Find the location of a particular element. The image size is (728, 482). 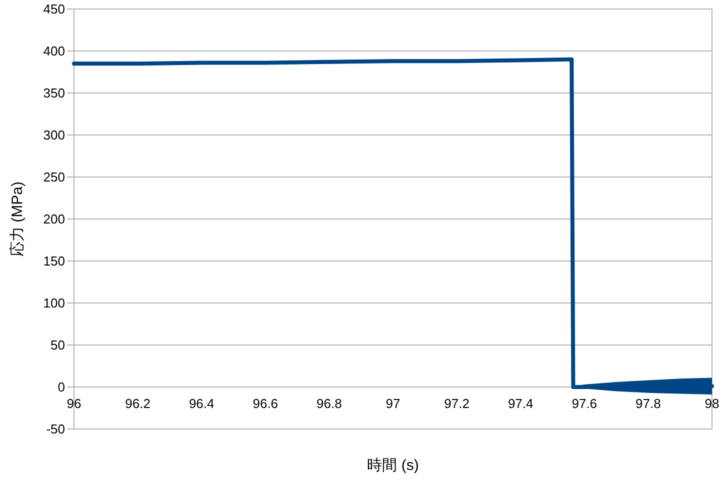

x-tick-label: 96.6 is located at coordinates (265, 403).